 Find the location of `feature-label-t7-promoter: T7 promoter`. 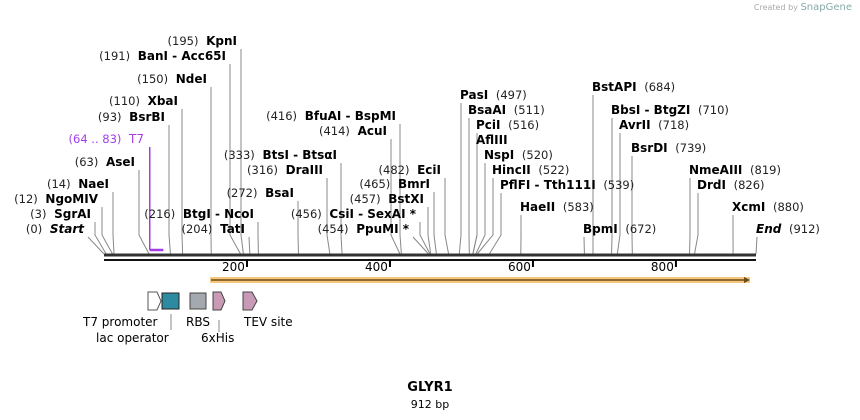

feature-label-t7-promoter: T7 promoter is located at coordinates (120, 322).